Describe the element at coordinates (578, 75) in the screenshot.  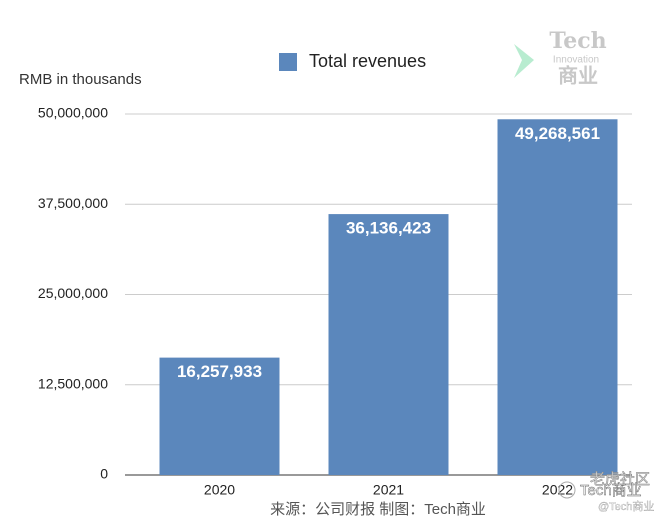
I see `logo-cn: 商业` at that location.